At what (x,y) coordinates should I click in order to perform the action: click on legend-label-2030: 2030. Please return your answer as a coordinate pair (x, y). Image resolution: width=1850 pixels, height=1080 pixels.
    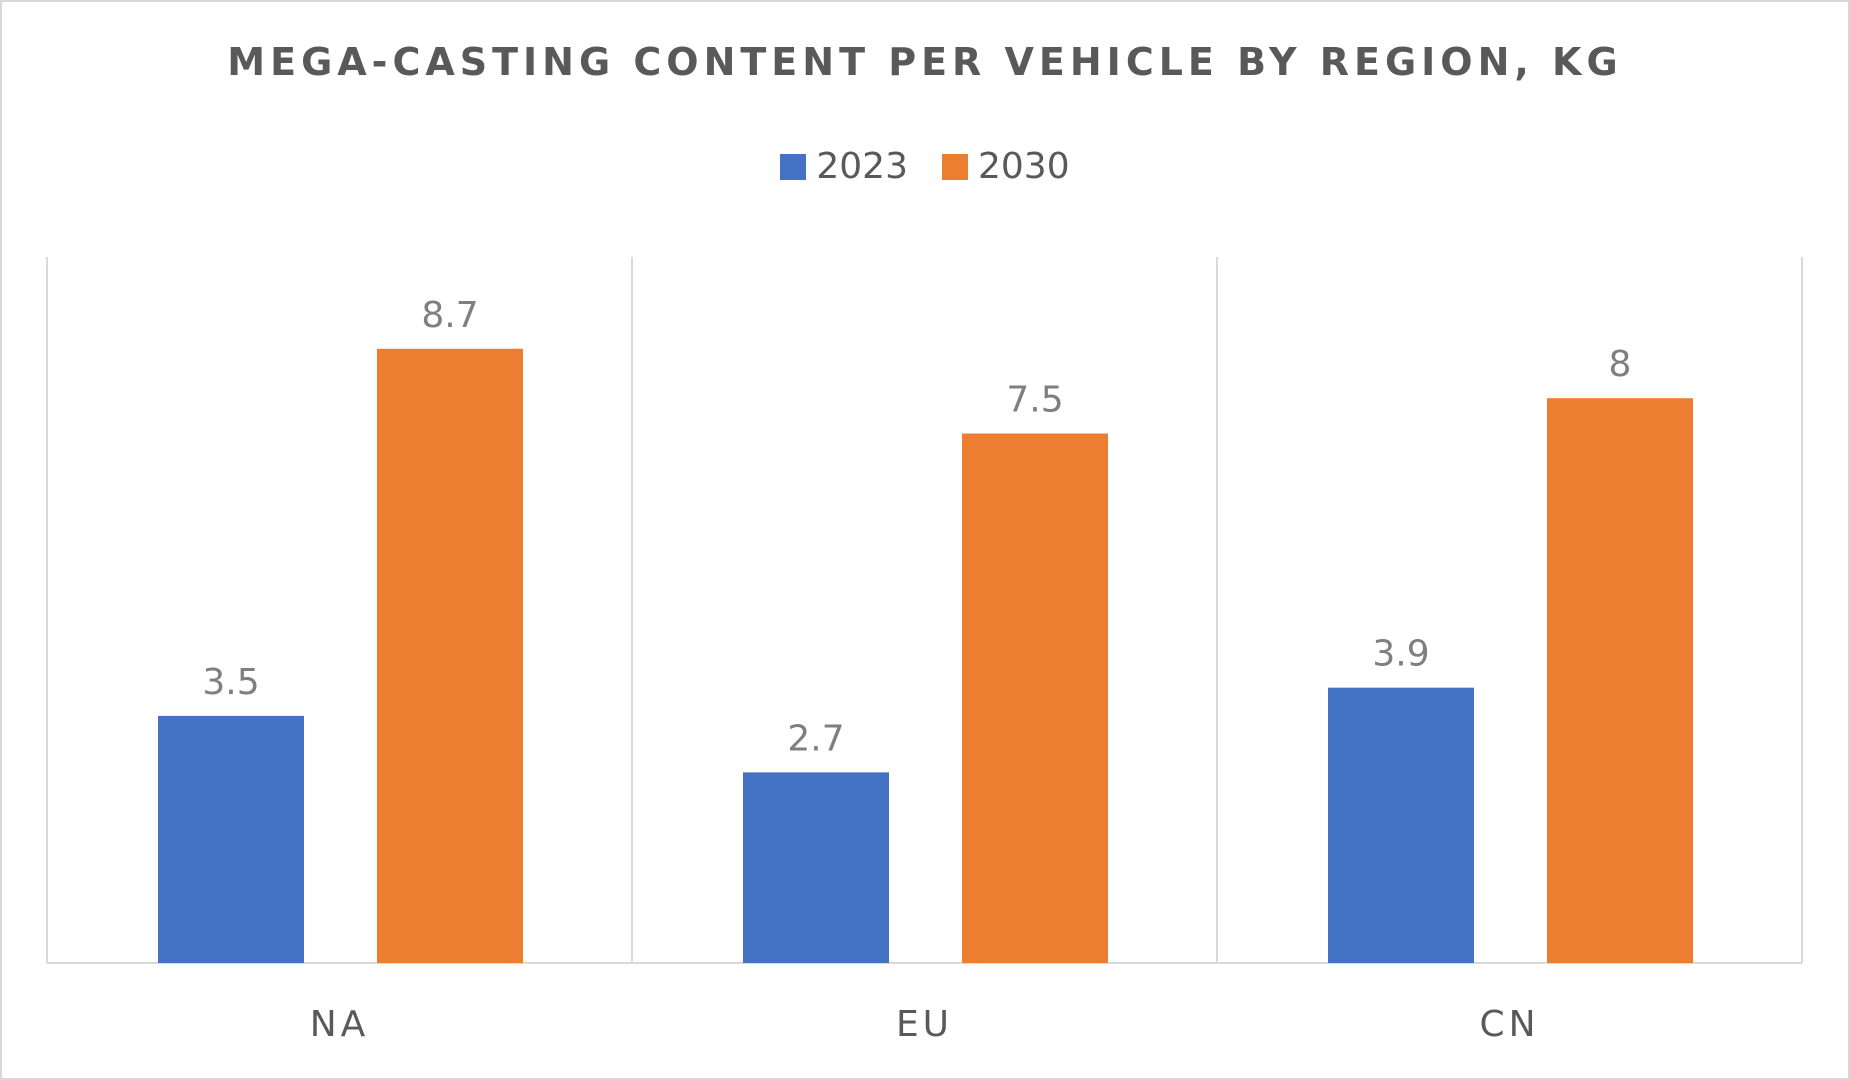
    Looking at the image, I should click on (1024, 166).